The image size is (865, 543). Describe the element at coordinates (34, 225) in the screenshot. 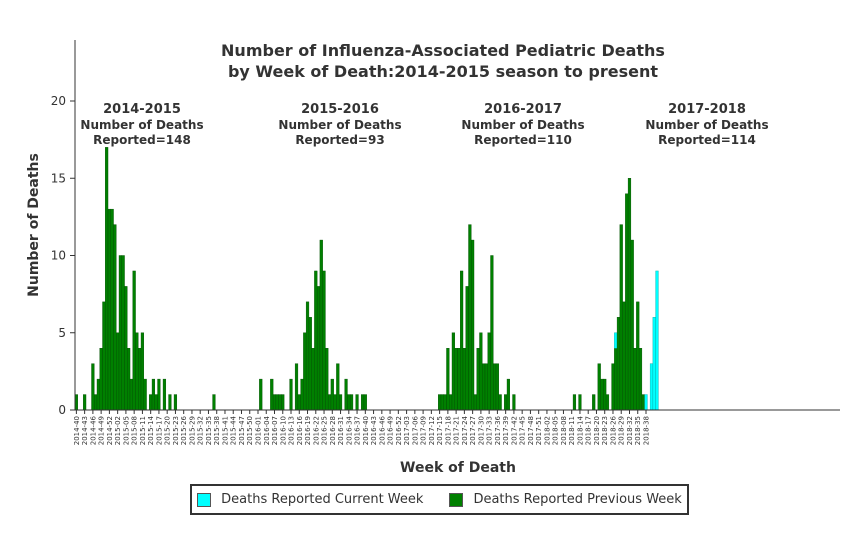

I see `y-axis-title: Number of Deaths` at that location.